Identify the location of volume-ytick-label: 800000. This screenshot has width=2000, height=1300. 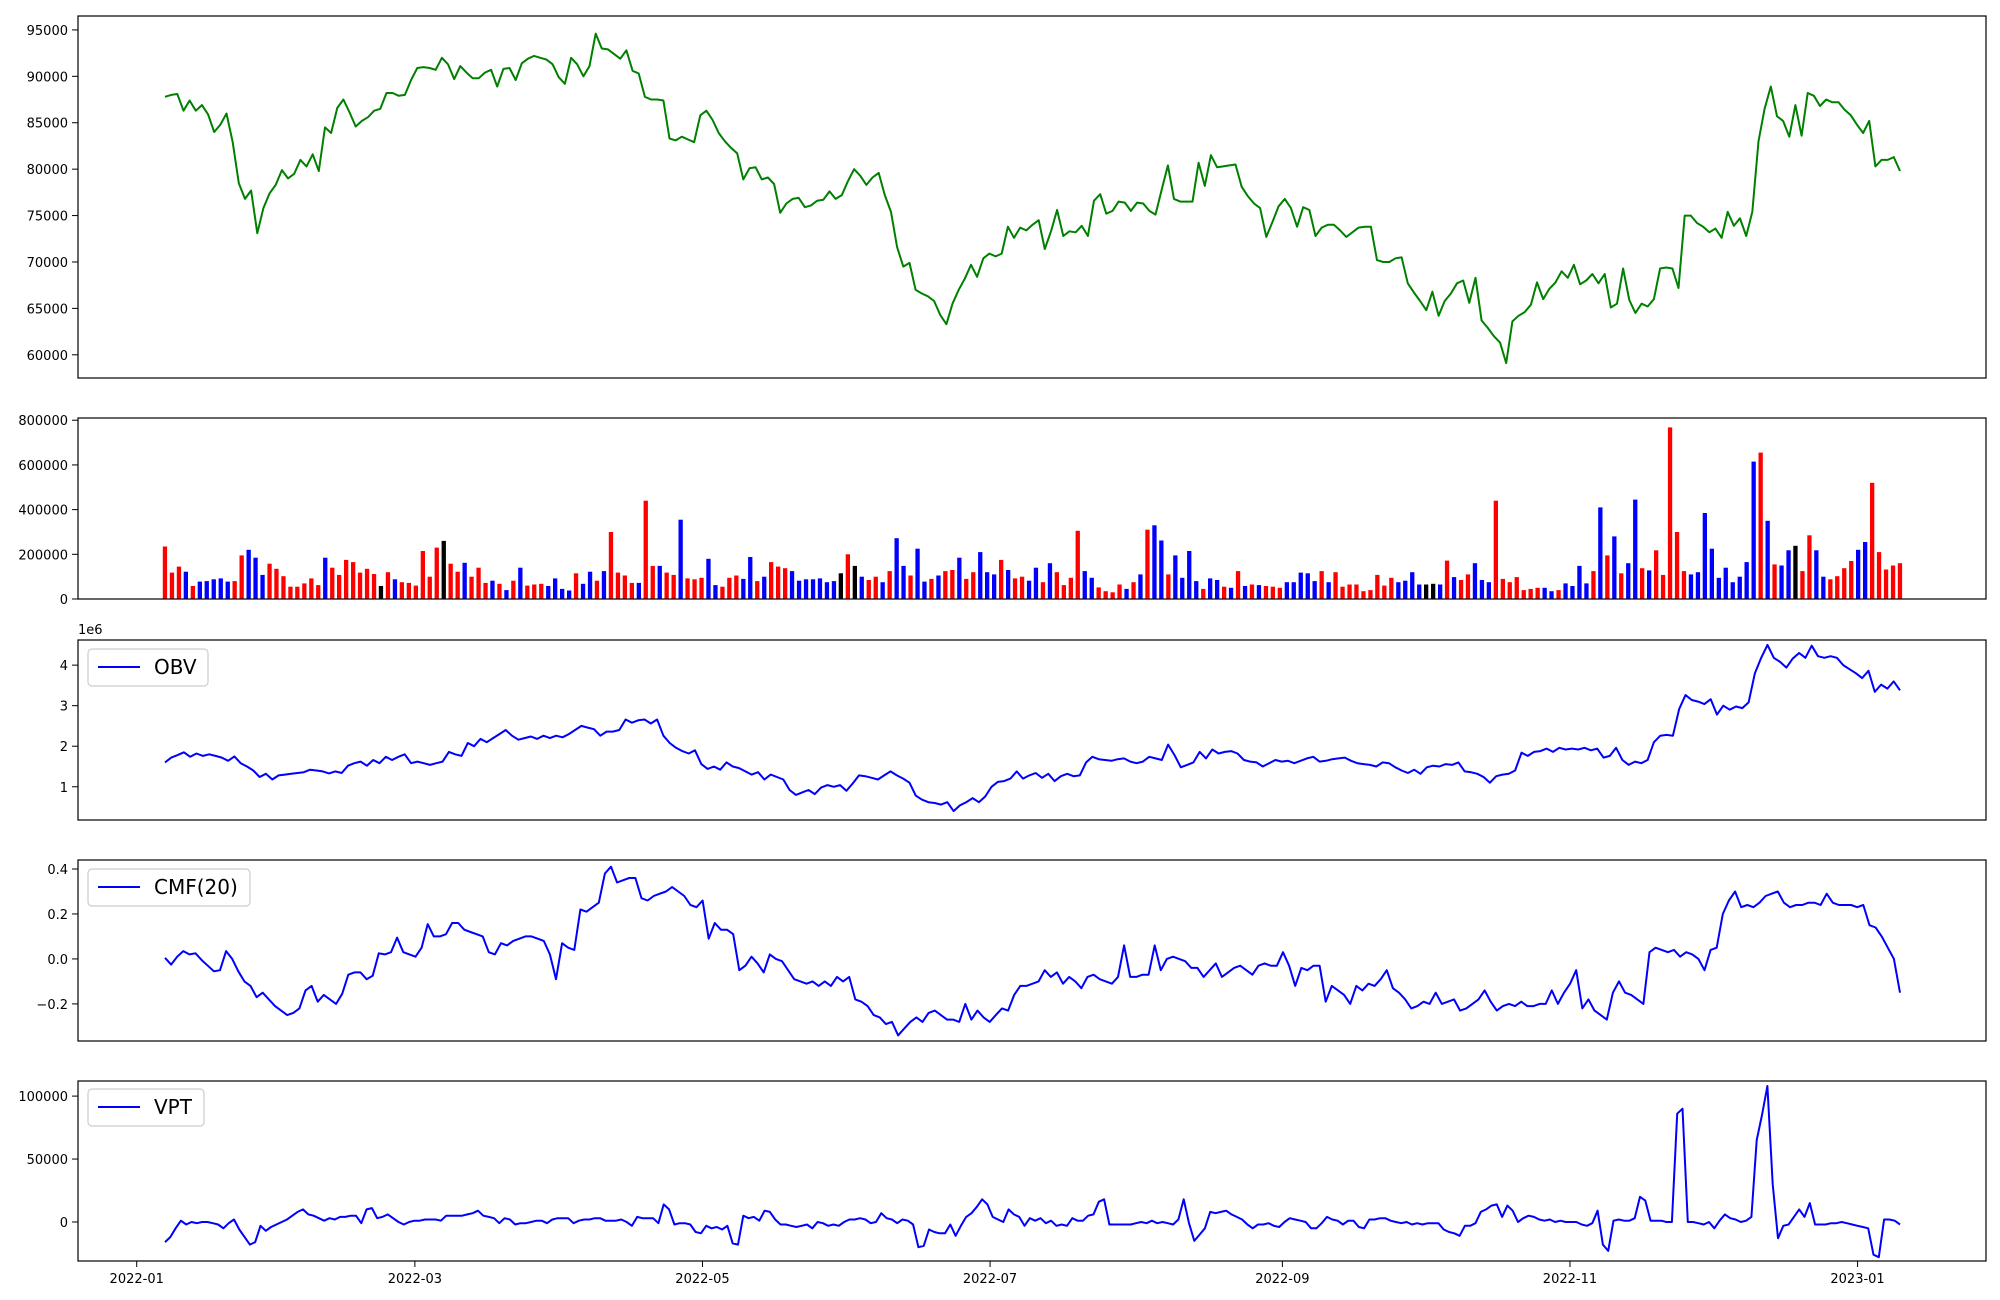
(43, 421).